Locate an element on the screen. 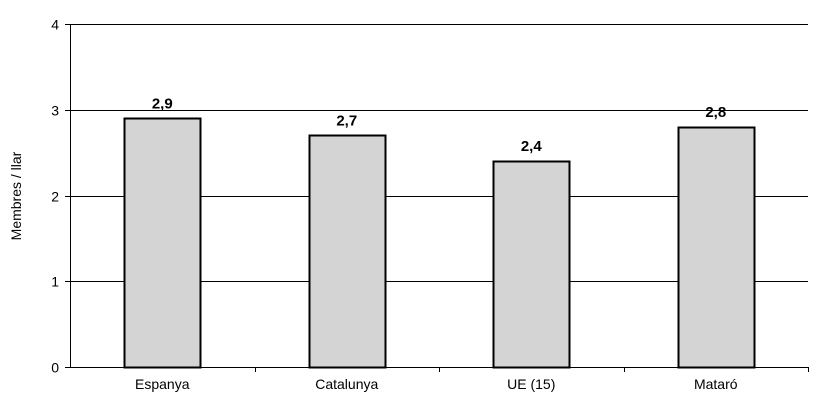 This screenshot has height=396, width=818. y-tick-labels: 0 1 2 3 4 is located at coordinates (55, 196).